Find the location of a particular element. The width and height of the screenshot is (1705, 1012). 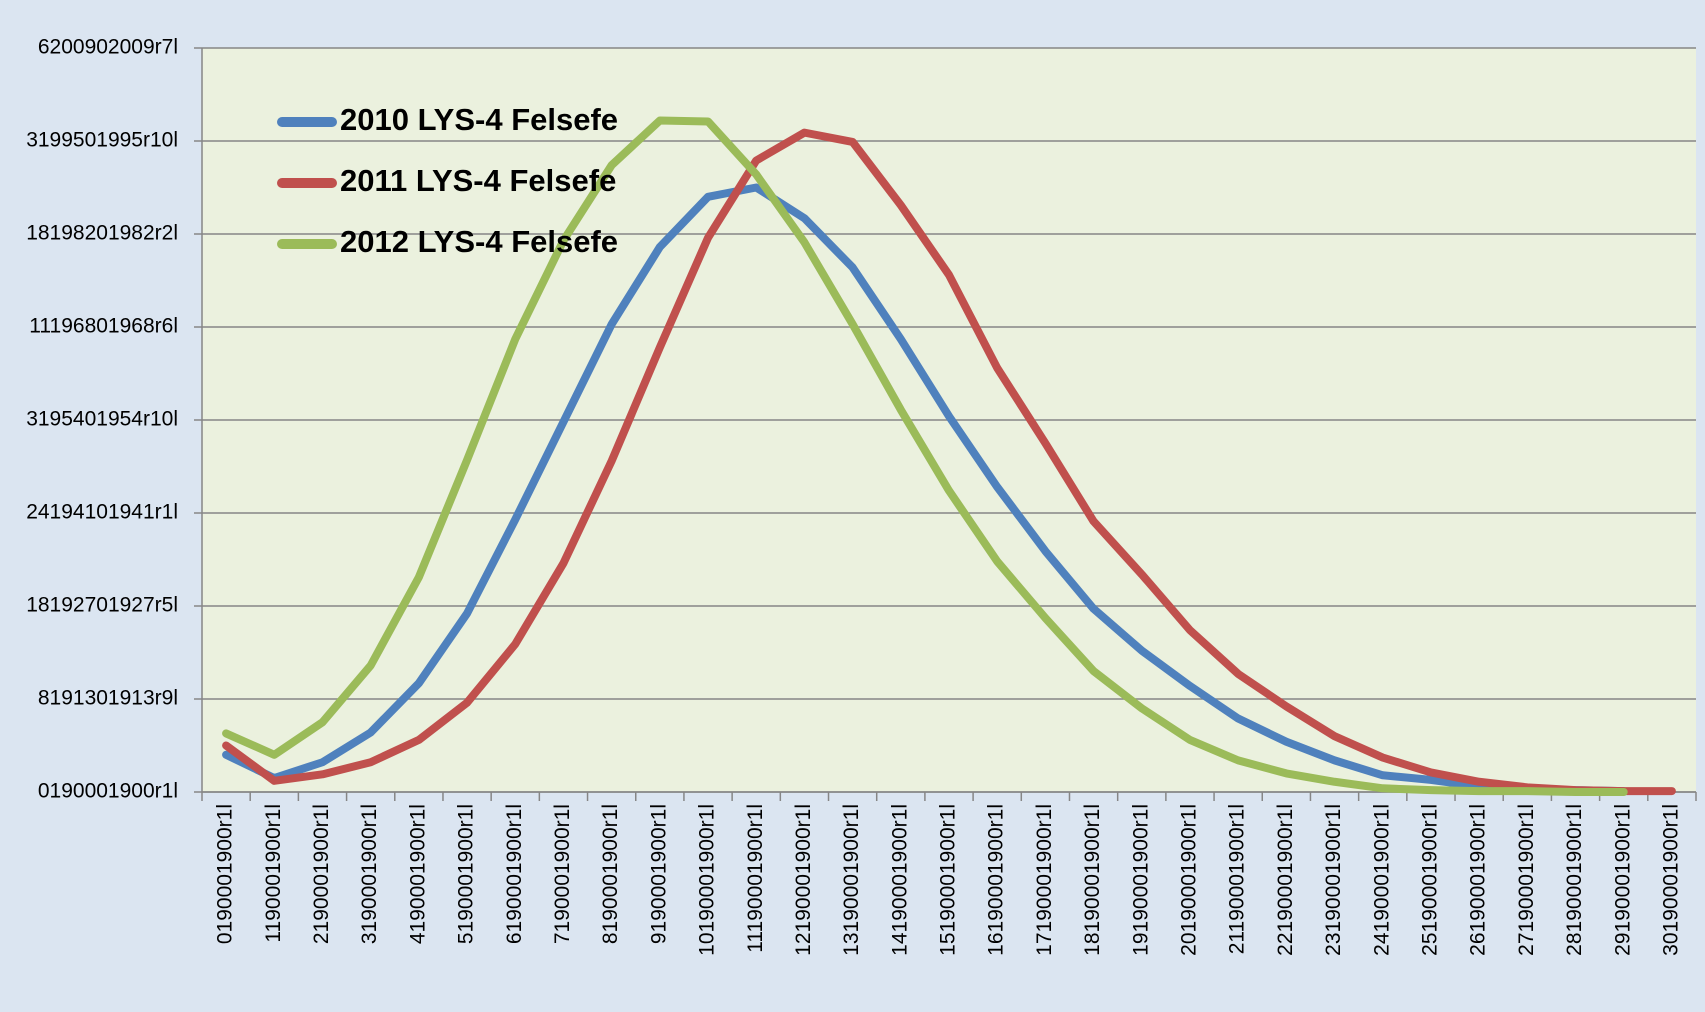

y-tick-label: 0190001900r1l is located at coordinates (108, 791).